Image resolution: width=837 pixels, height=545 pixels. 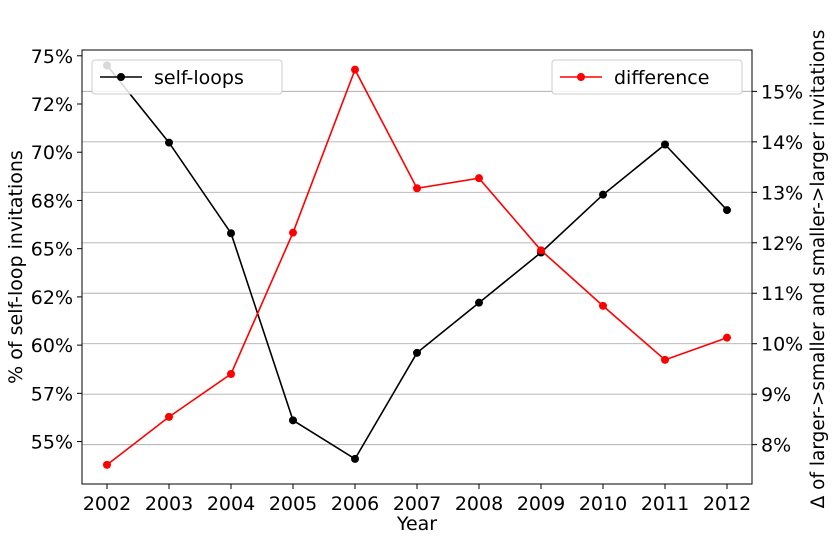 What do you see at coordinates (782, 294) in the screenshot?
I see `right-y-tick-label: 11%` at bounding box center [782, 294].